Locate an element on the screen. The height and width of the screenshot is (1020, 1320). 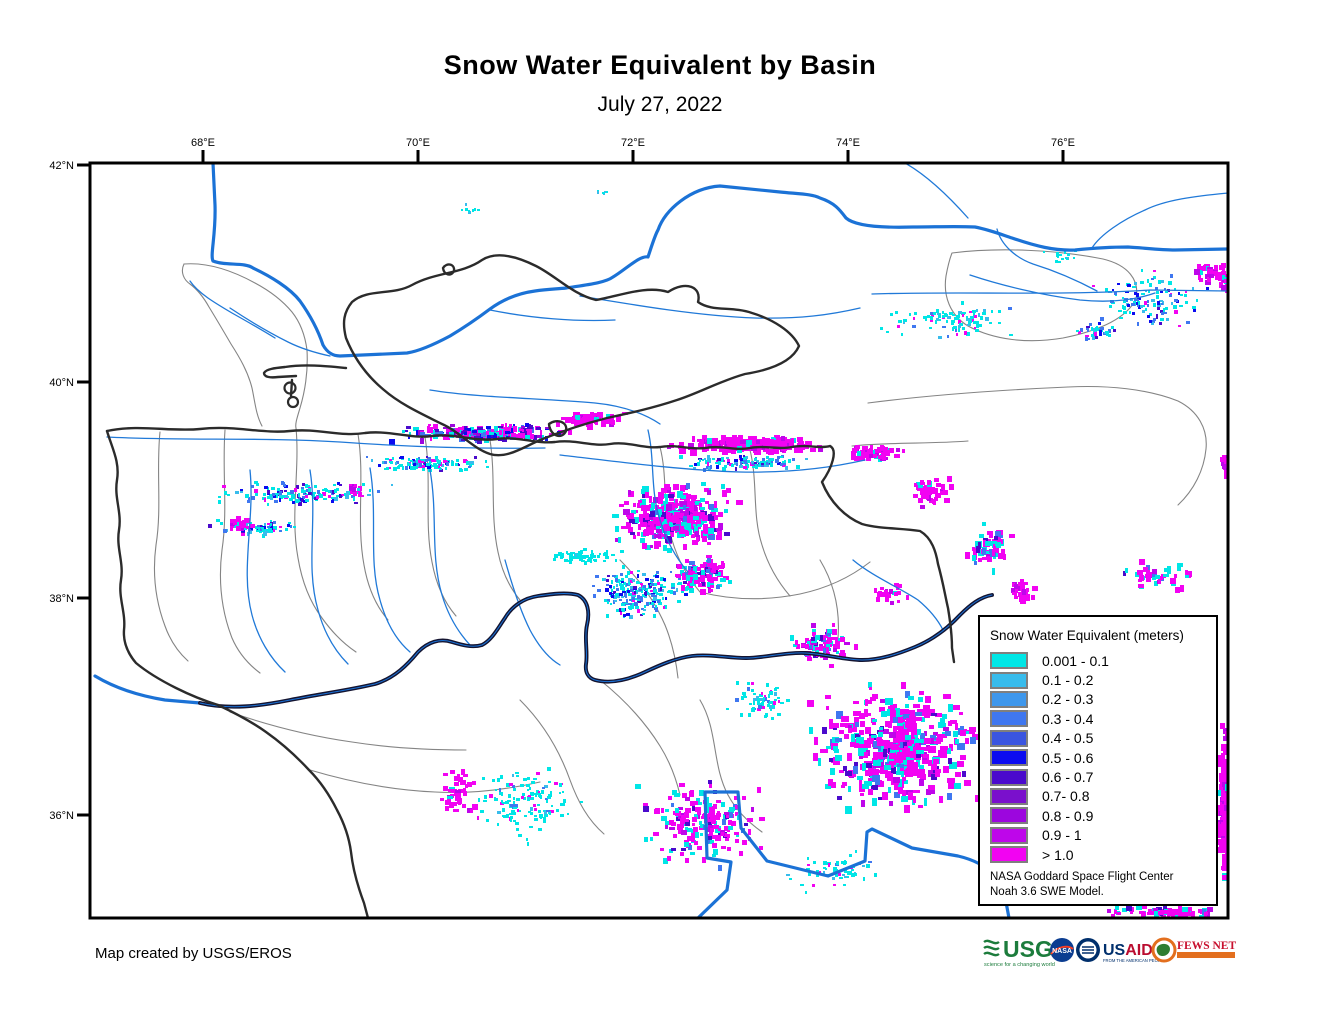
latitude-label: 38°N is located at coordinates (61, 599).